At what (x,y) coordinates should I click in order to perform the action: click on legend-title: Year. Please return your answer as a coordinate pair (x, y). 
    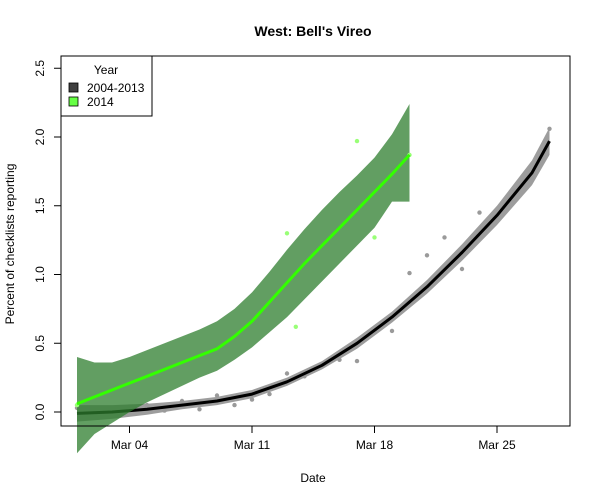
    Looking at the image, I should click on (106, 70).